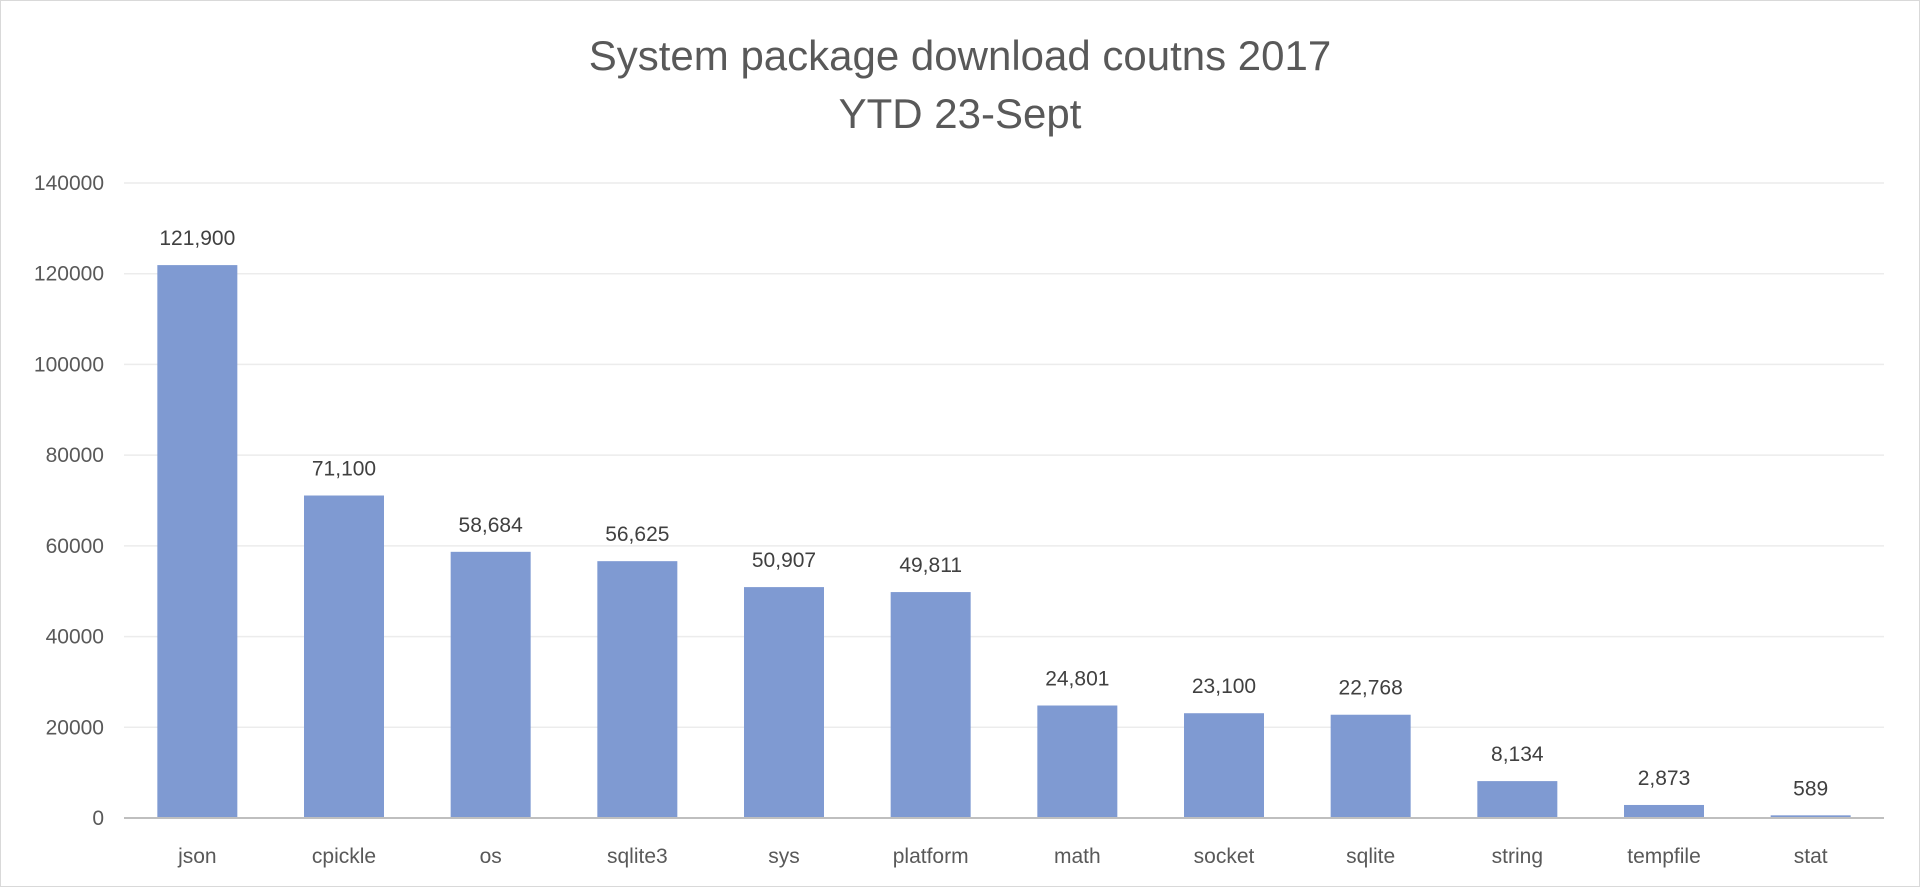 Image resolution: width=1920 pixels, height=887 pixels. I want to click on data-label-cpickle: 71,100, so click(344, 469).